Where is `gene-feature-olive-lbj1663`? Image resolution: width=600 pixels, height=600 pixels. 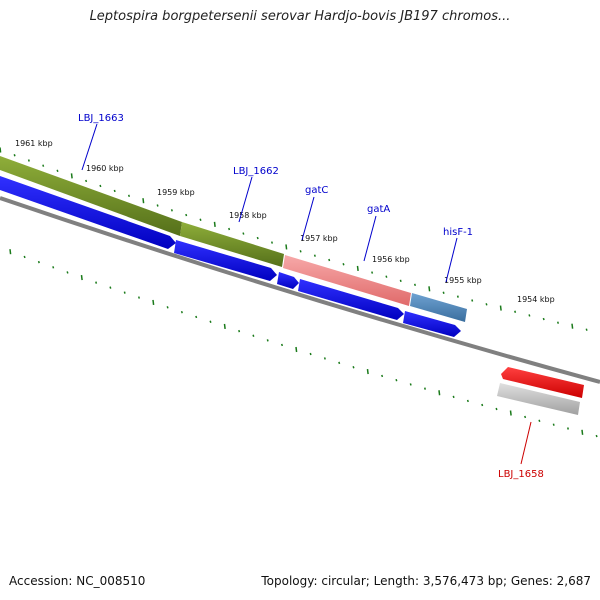
gene-feature-olive-lbj1663 is located at coordinates (91, 196).